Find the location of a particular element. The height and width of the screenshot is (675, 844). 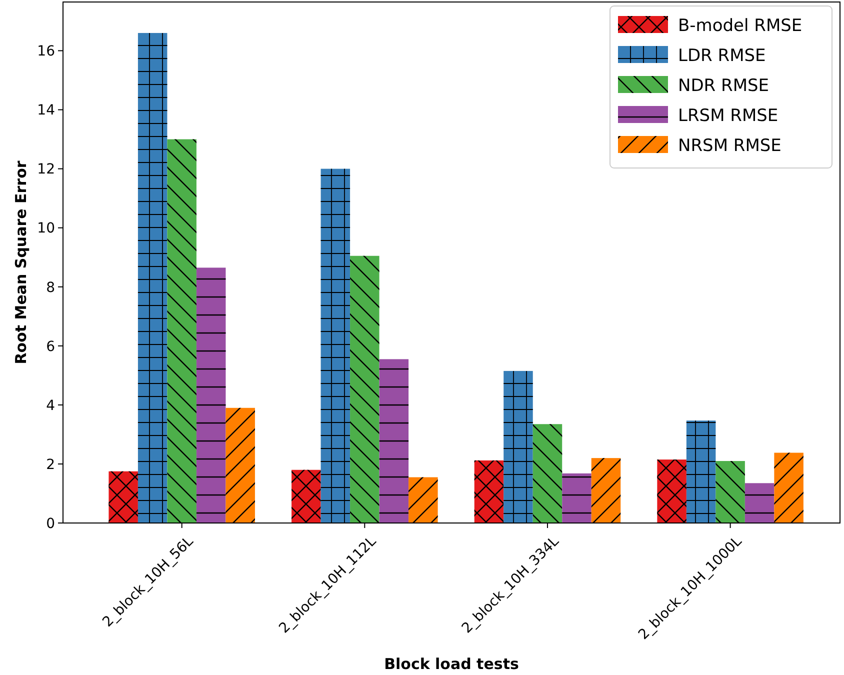

legend-label: NDR RMSE is located at coordinates (724, 86).